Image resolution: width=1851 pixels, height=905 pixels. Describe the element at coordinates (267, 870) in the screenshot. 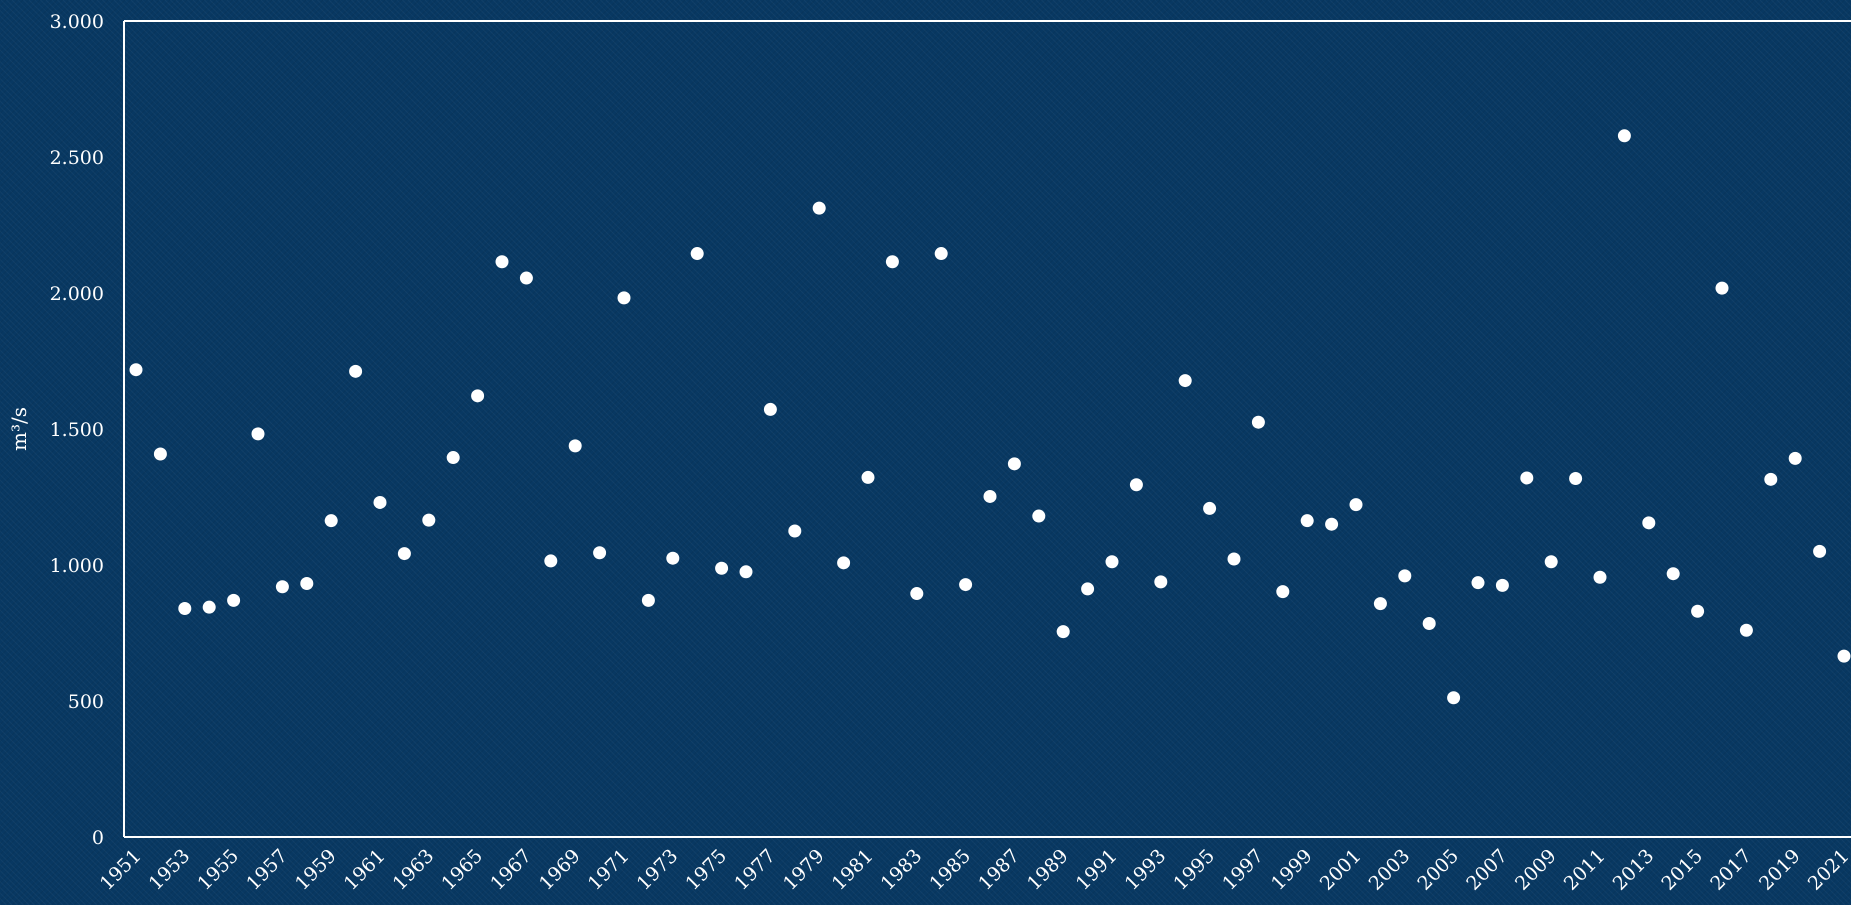

I see `x-tick-label: 1957` at that location.